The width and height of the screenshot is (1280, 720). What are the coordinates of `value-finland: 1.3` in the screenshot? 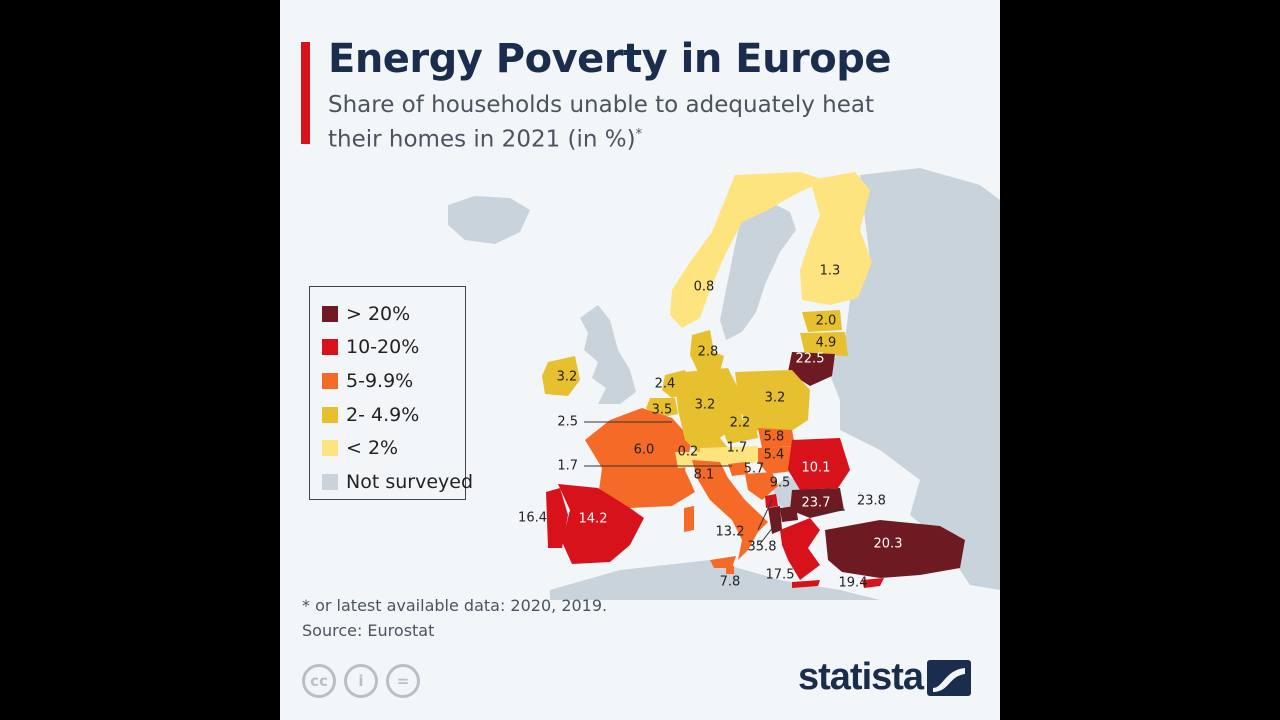 It's located at (830, 271).